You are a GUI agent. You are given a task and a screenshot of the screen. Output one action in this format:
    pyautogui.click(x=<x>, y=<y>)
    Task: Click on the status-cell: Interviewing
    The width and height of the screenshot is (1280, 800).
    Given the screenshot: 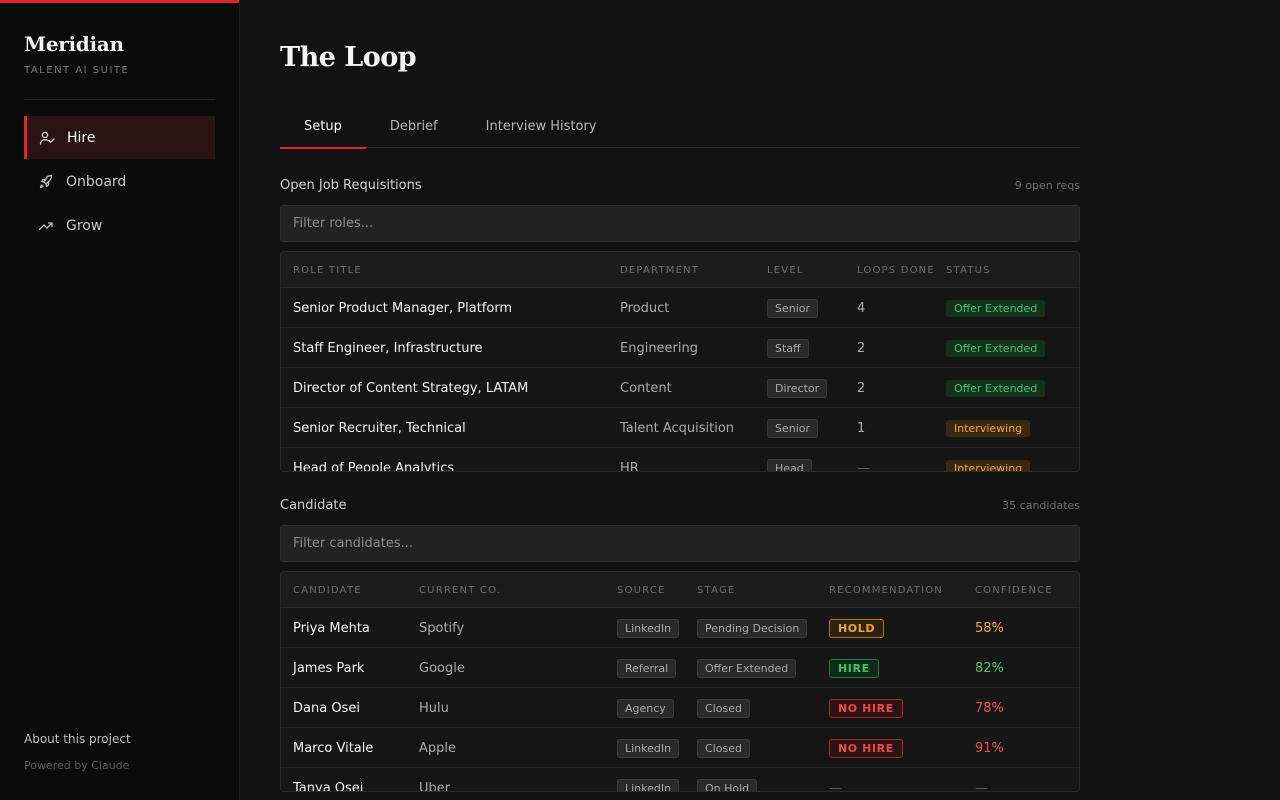 What is the action you would take?
    pyautogui.click(x=988, y=459)
    